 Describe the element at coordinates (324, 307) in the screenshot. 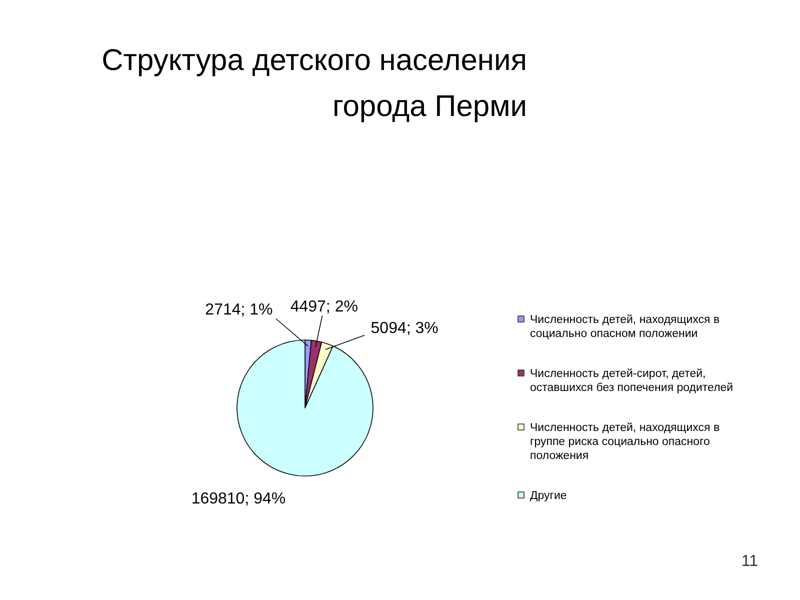

I see `data-label: 4497; 2%` at that location.